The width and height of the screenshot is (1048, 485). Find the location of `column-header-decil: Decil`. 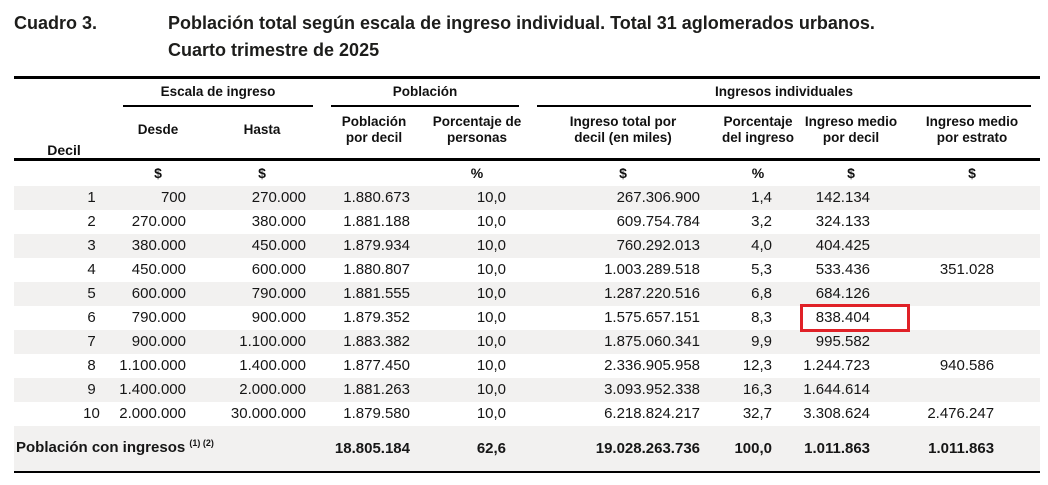

column-header-decil: Decil is located at coordinates (64, 118).